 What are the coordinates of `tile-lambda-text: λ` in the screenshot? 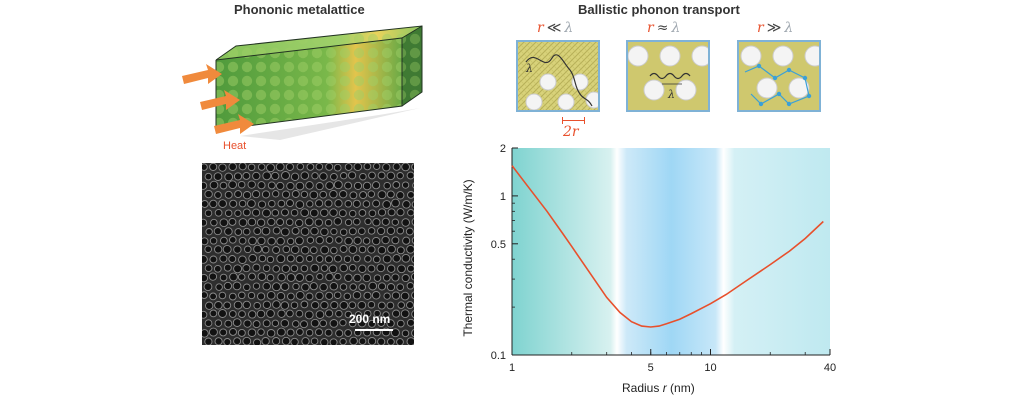 It's located at (529, 68).